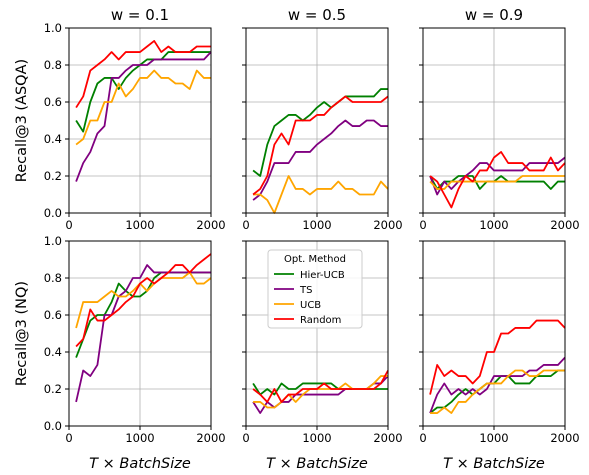 The height and width of the screenshot is (475, 589). I want to click on y-axis-label: Recall@3 (NQ), so click(22, 333).